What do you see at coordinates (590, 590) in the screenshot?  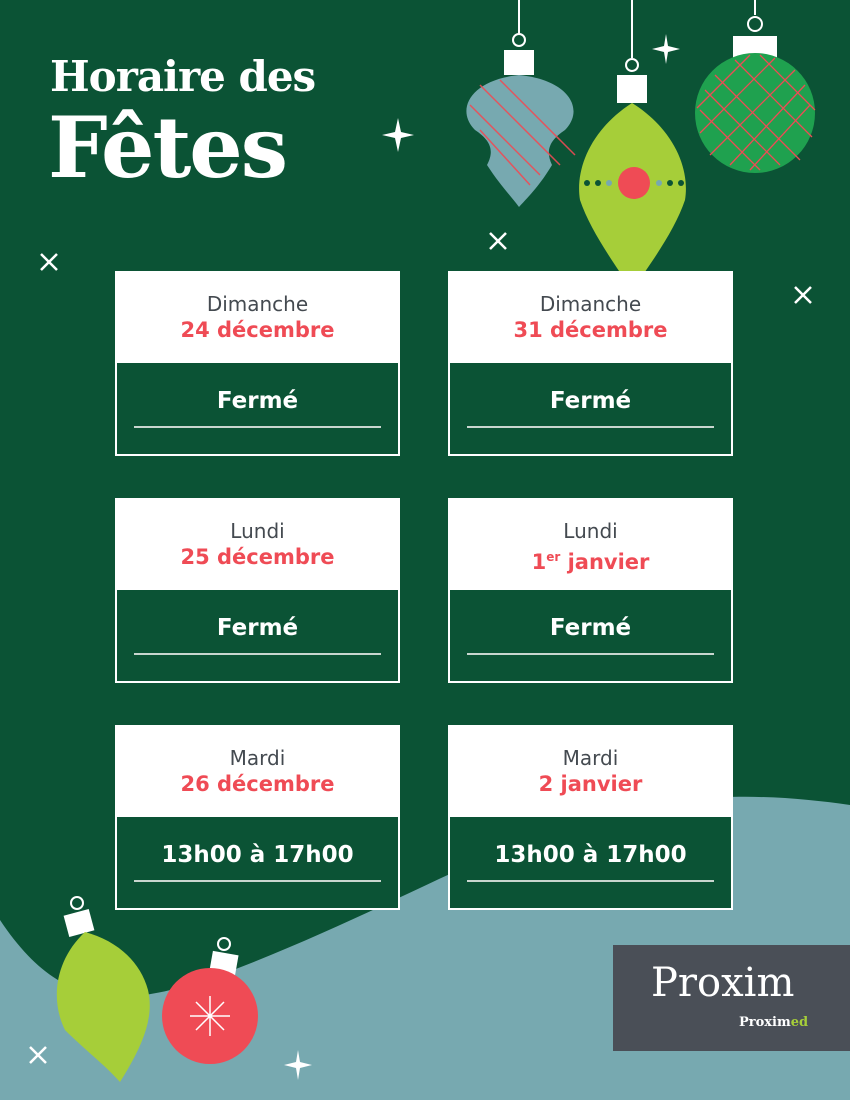 I see `schedule-card: Lundi 1er janvier Fermé` at bounding box center [590, 590].